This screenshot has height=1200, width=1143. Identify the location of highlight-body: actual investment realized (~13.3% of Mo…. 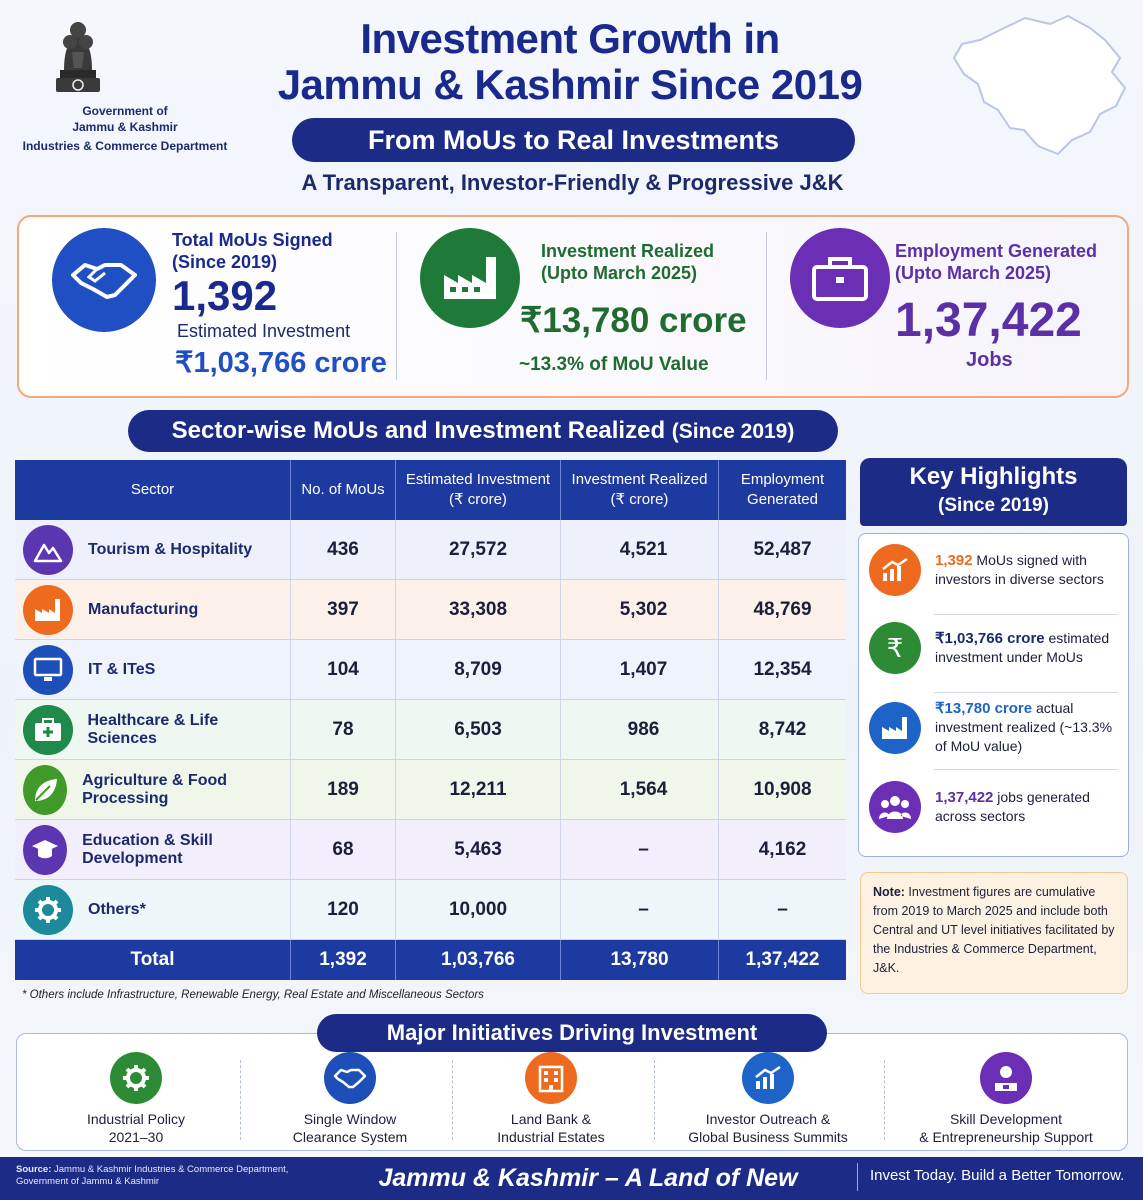
(1024, 727).